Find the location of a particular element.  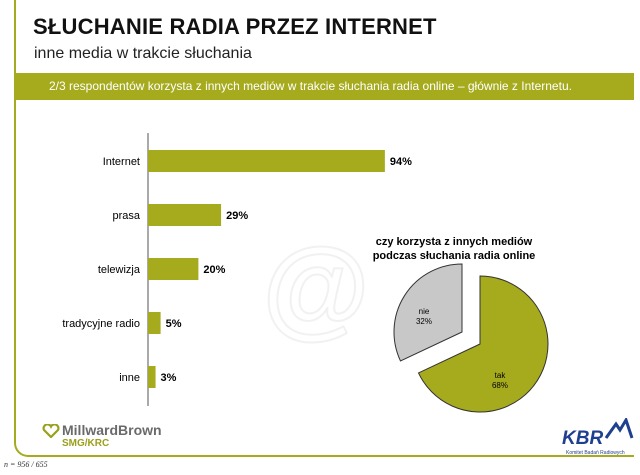

bar-prasa is located at coordinates (185, 215).